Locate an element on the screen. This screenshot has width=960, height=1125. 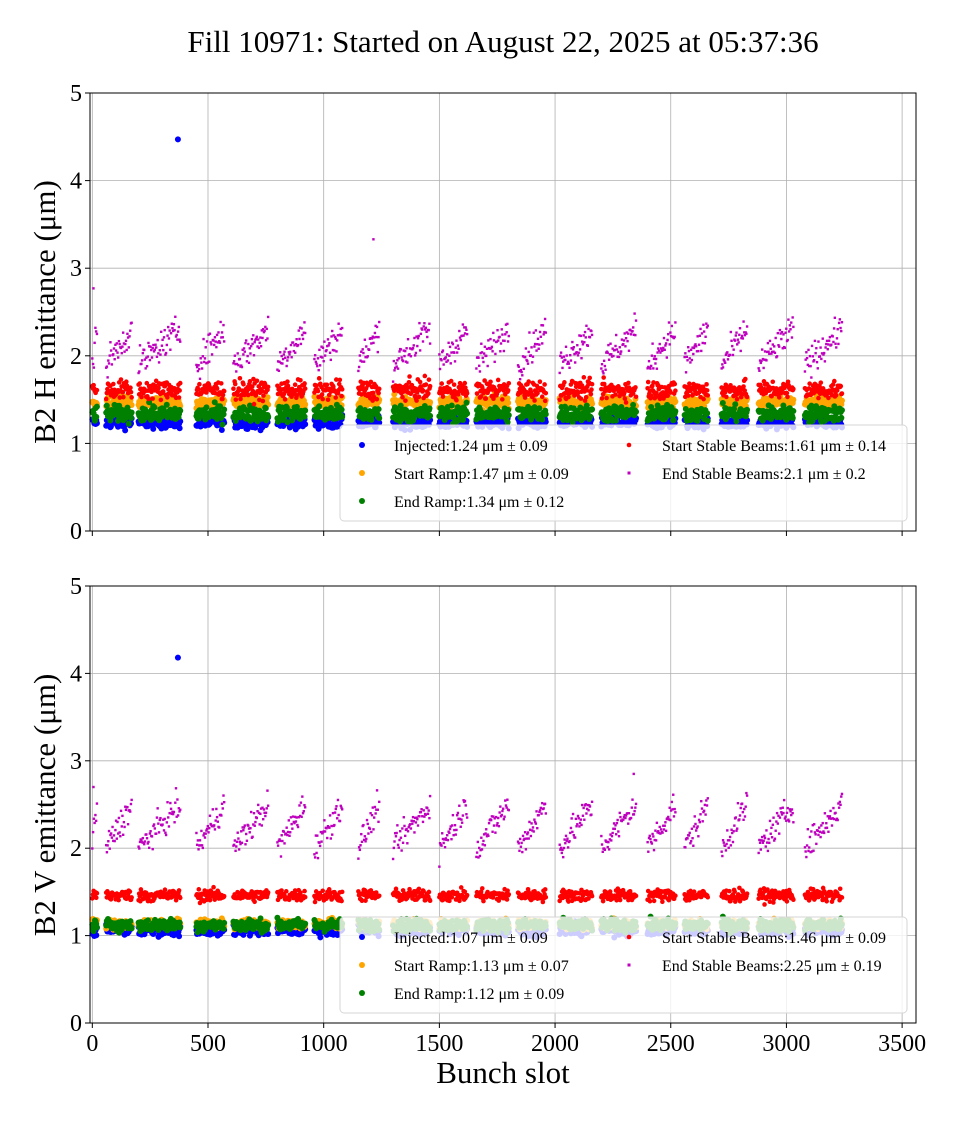
y-tick-label: 1 is located at coordinates (76, 444).